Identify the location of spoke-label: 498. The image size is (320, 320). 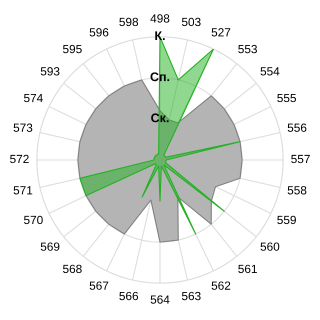
(160, 18).